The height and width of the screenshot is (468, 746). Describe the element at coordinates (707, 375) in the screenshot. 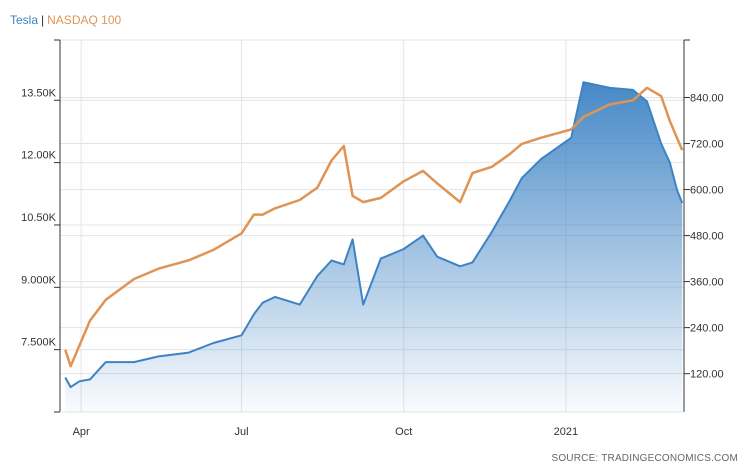

I see `right-tick-label: 120.00` at that location.